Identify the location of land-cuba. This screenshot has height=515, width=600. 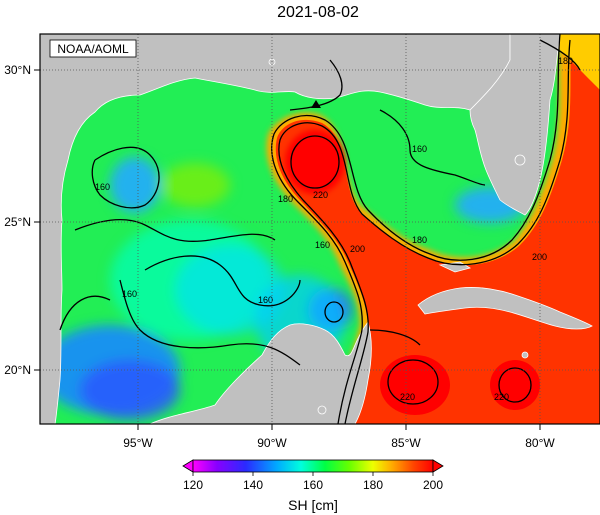
(505, 308).